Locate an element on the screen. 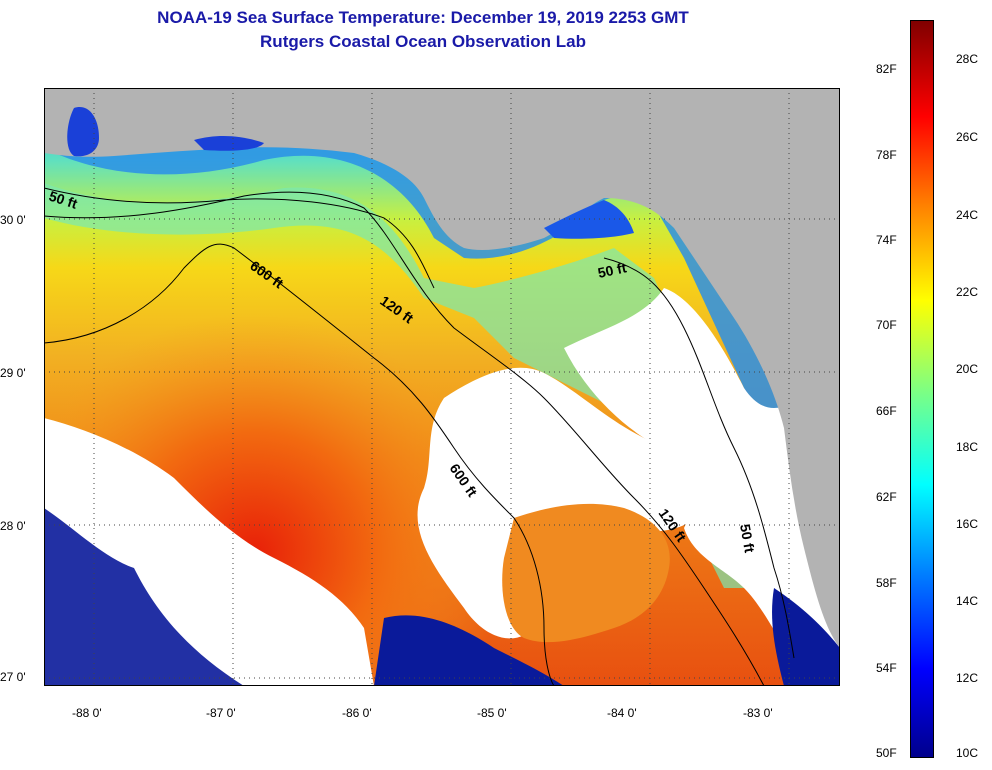 The image size is (992, 770). colorbar-c-label: 28C is located at coordinates (967, 59).